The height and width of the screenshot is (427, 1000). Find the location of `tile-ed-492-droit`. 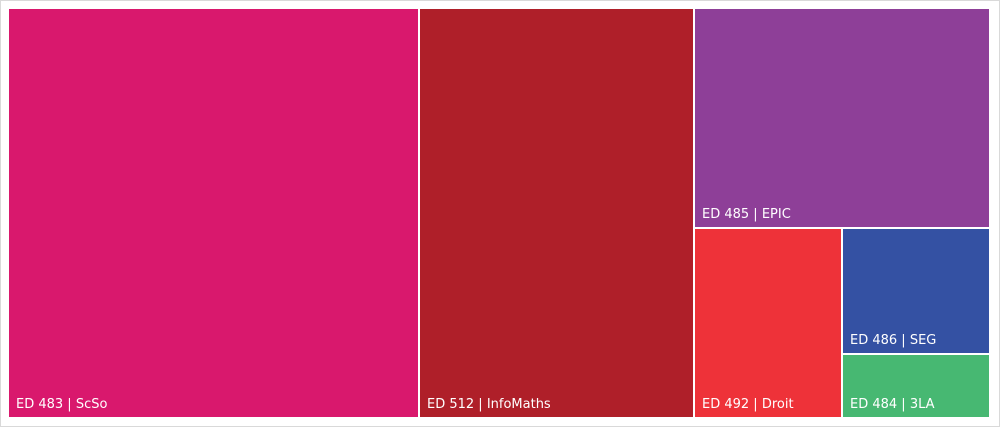

tile-ed-492-droit is located at coordinates (768, 323).